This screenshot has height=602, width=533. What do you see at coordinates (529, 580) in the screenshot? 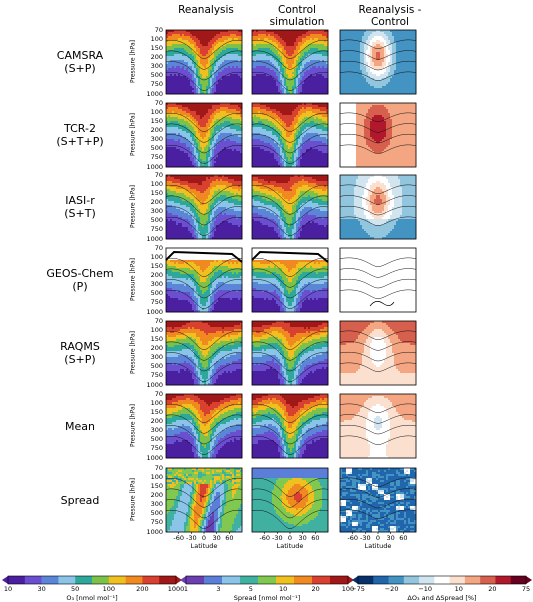
I see `colorbar-extend-high` at bounding box center [529, 580].